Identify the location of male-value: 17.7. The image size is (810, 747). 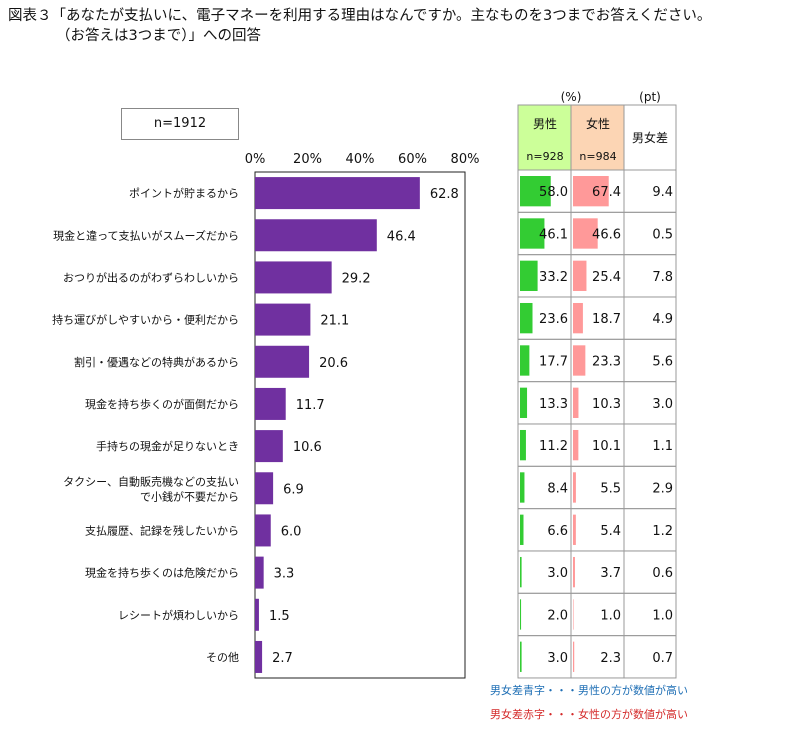
(553, 361).